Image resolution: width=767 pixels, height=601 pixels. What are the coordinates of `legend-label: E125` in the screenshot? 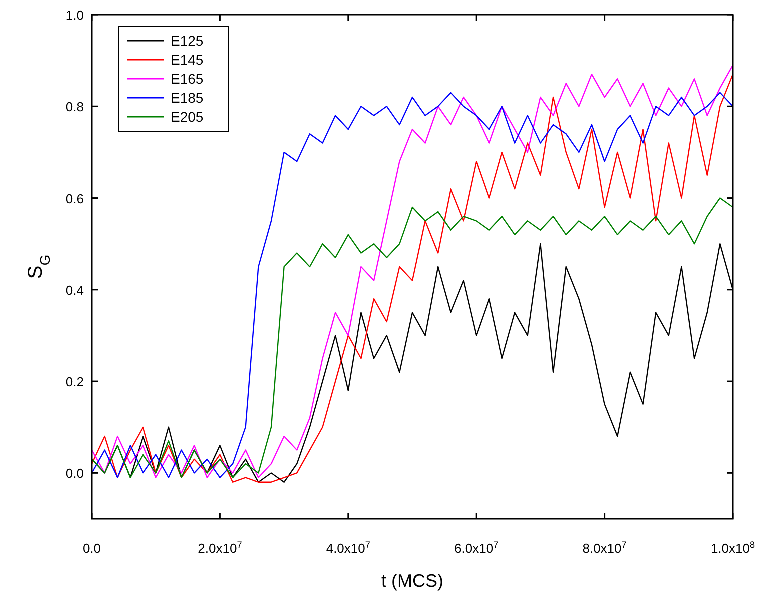 It's located at (187, 41).